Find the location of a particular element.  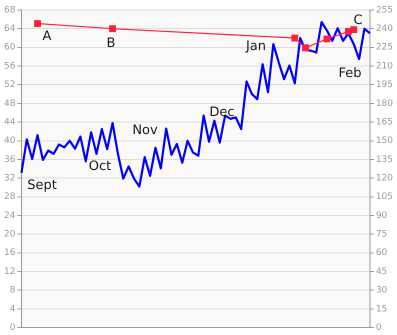

y-tick-label: 64 is located at coordinates (10, 29).